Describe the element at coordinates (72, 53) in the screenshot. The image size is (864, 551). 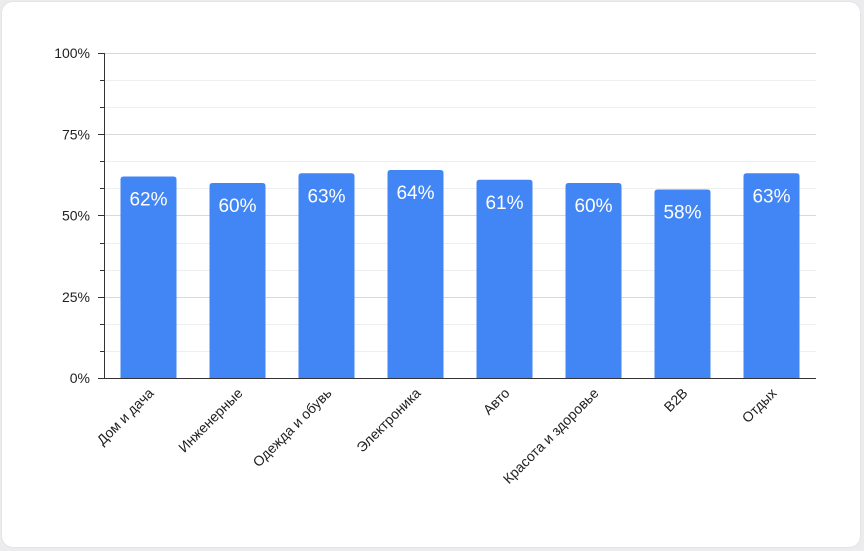
I see `y-tick-label: 100%` at that location.